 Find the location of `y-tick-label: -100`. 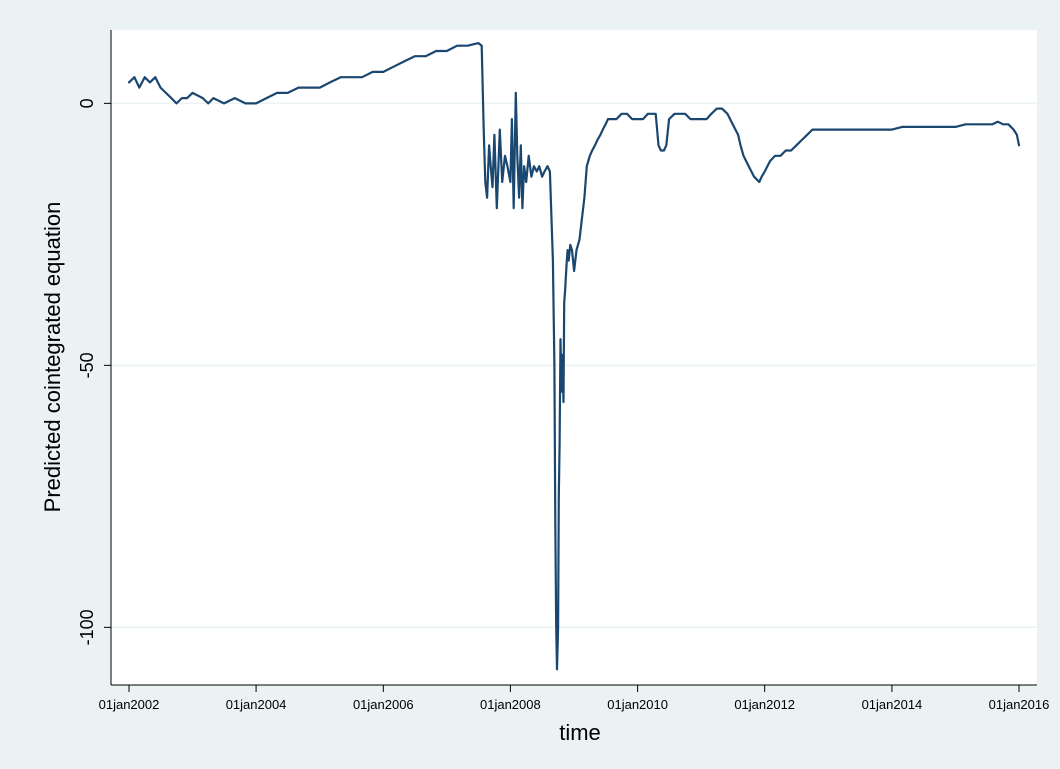

y-tick-label: -100 is located at coordinates (87, 627).